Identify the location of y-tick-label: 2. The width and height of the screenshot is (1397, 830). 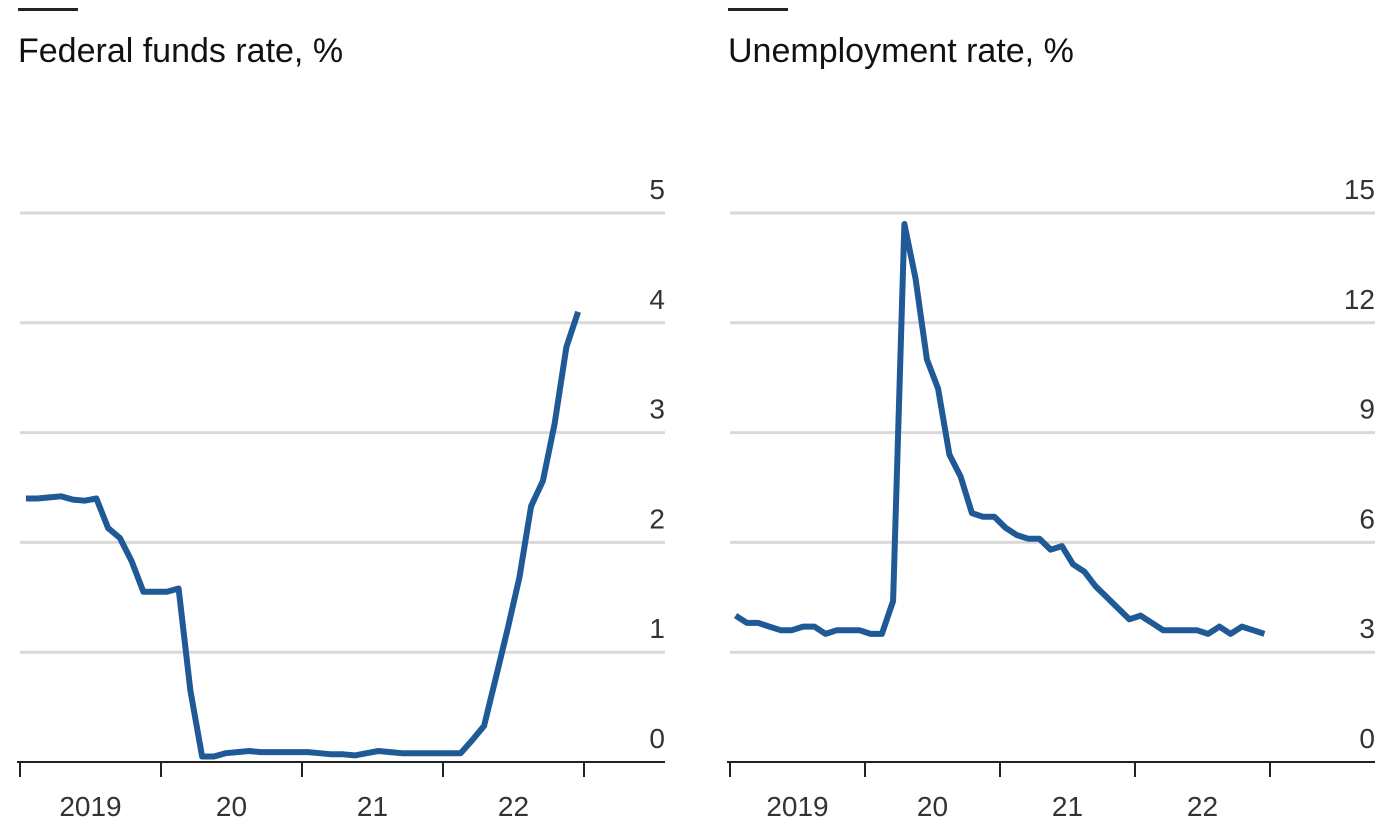
(657, 518).